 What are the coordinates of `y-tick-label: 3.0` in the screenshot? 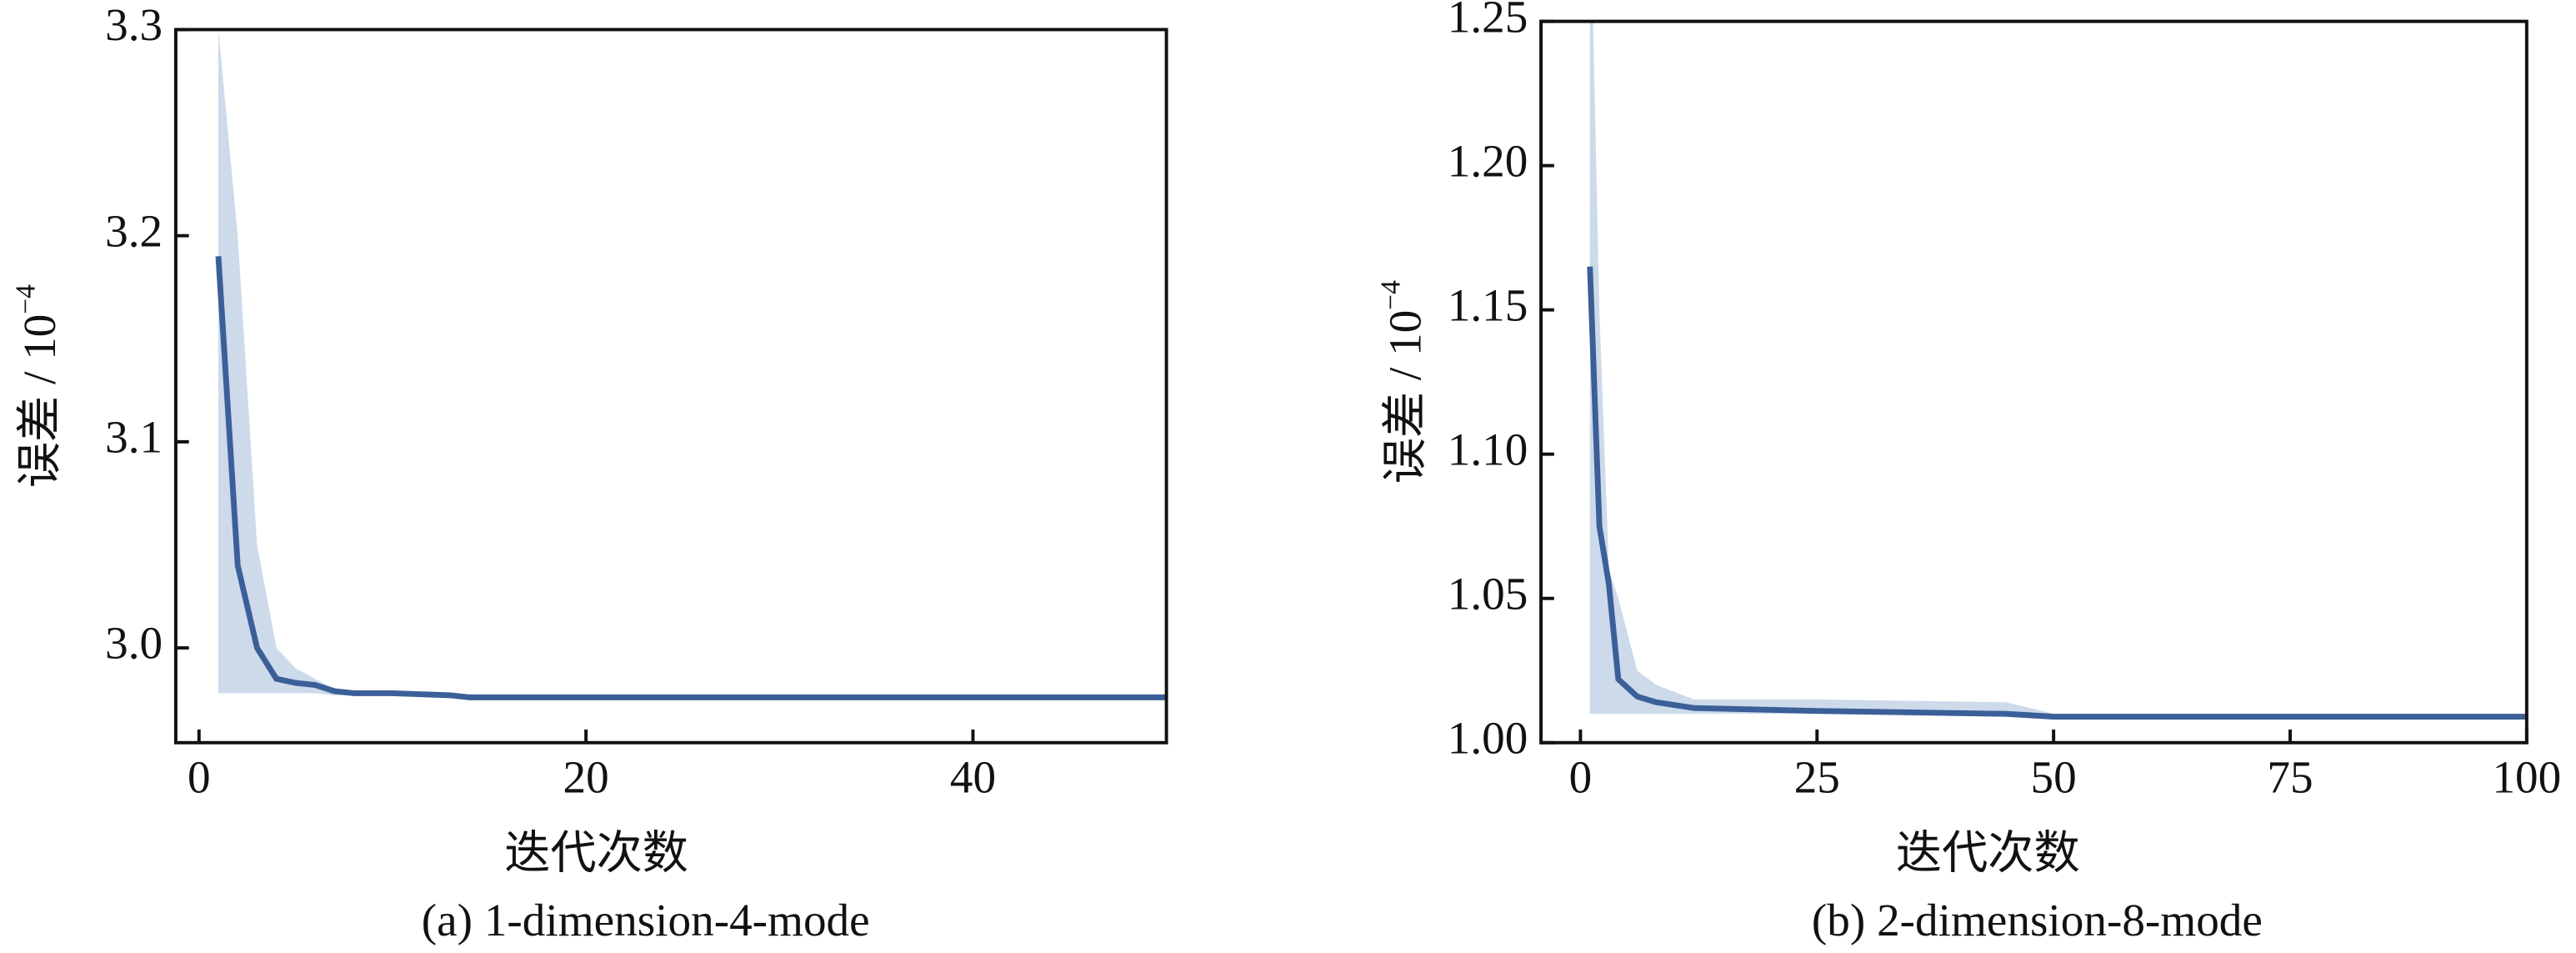 It's located at (134, 643).